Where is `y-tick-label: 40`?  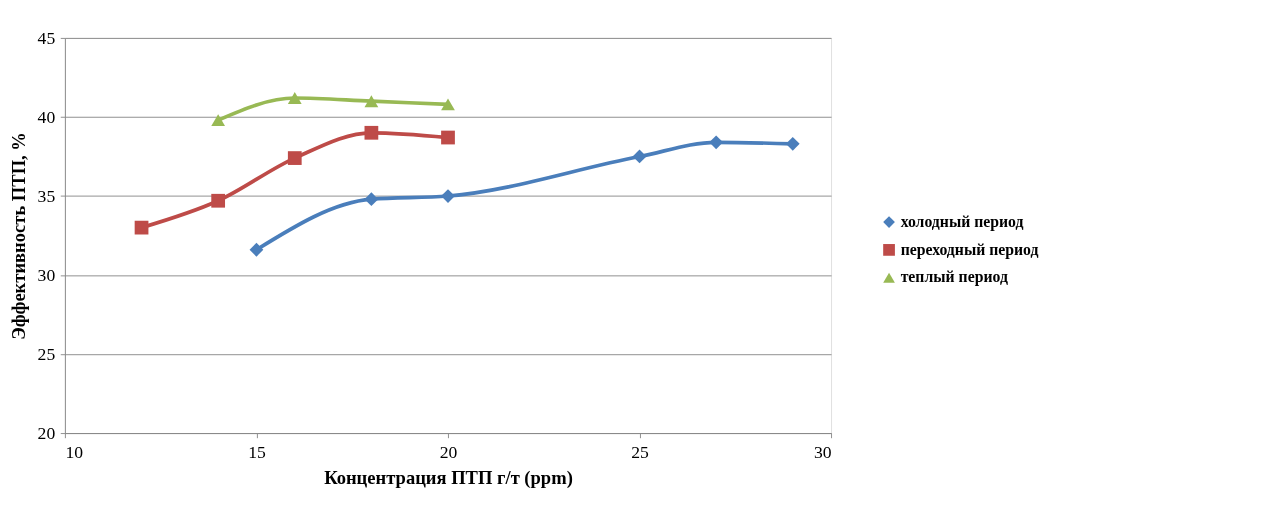 y-tick-label: 40 is located at coordinates (46, 117).